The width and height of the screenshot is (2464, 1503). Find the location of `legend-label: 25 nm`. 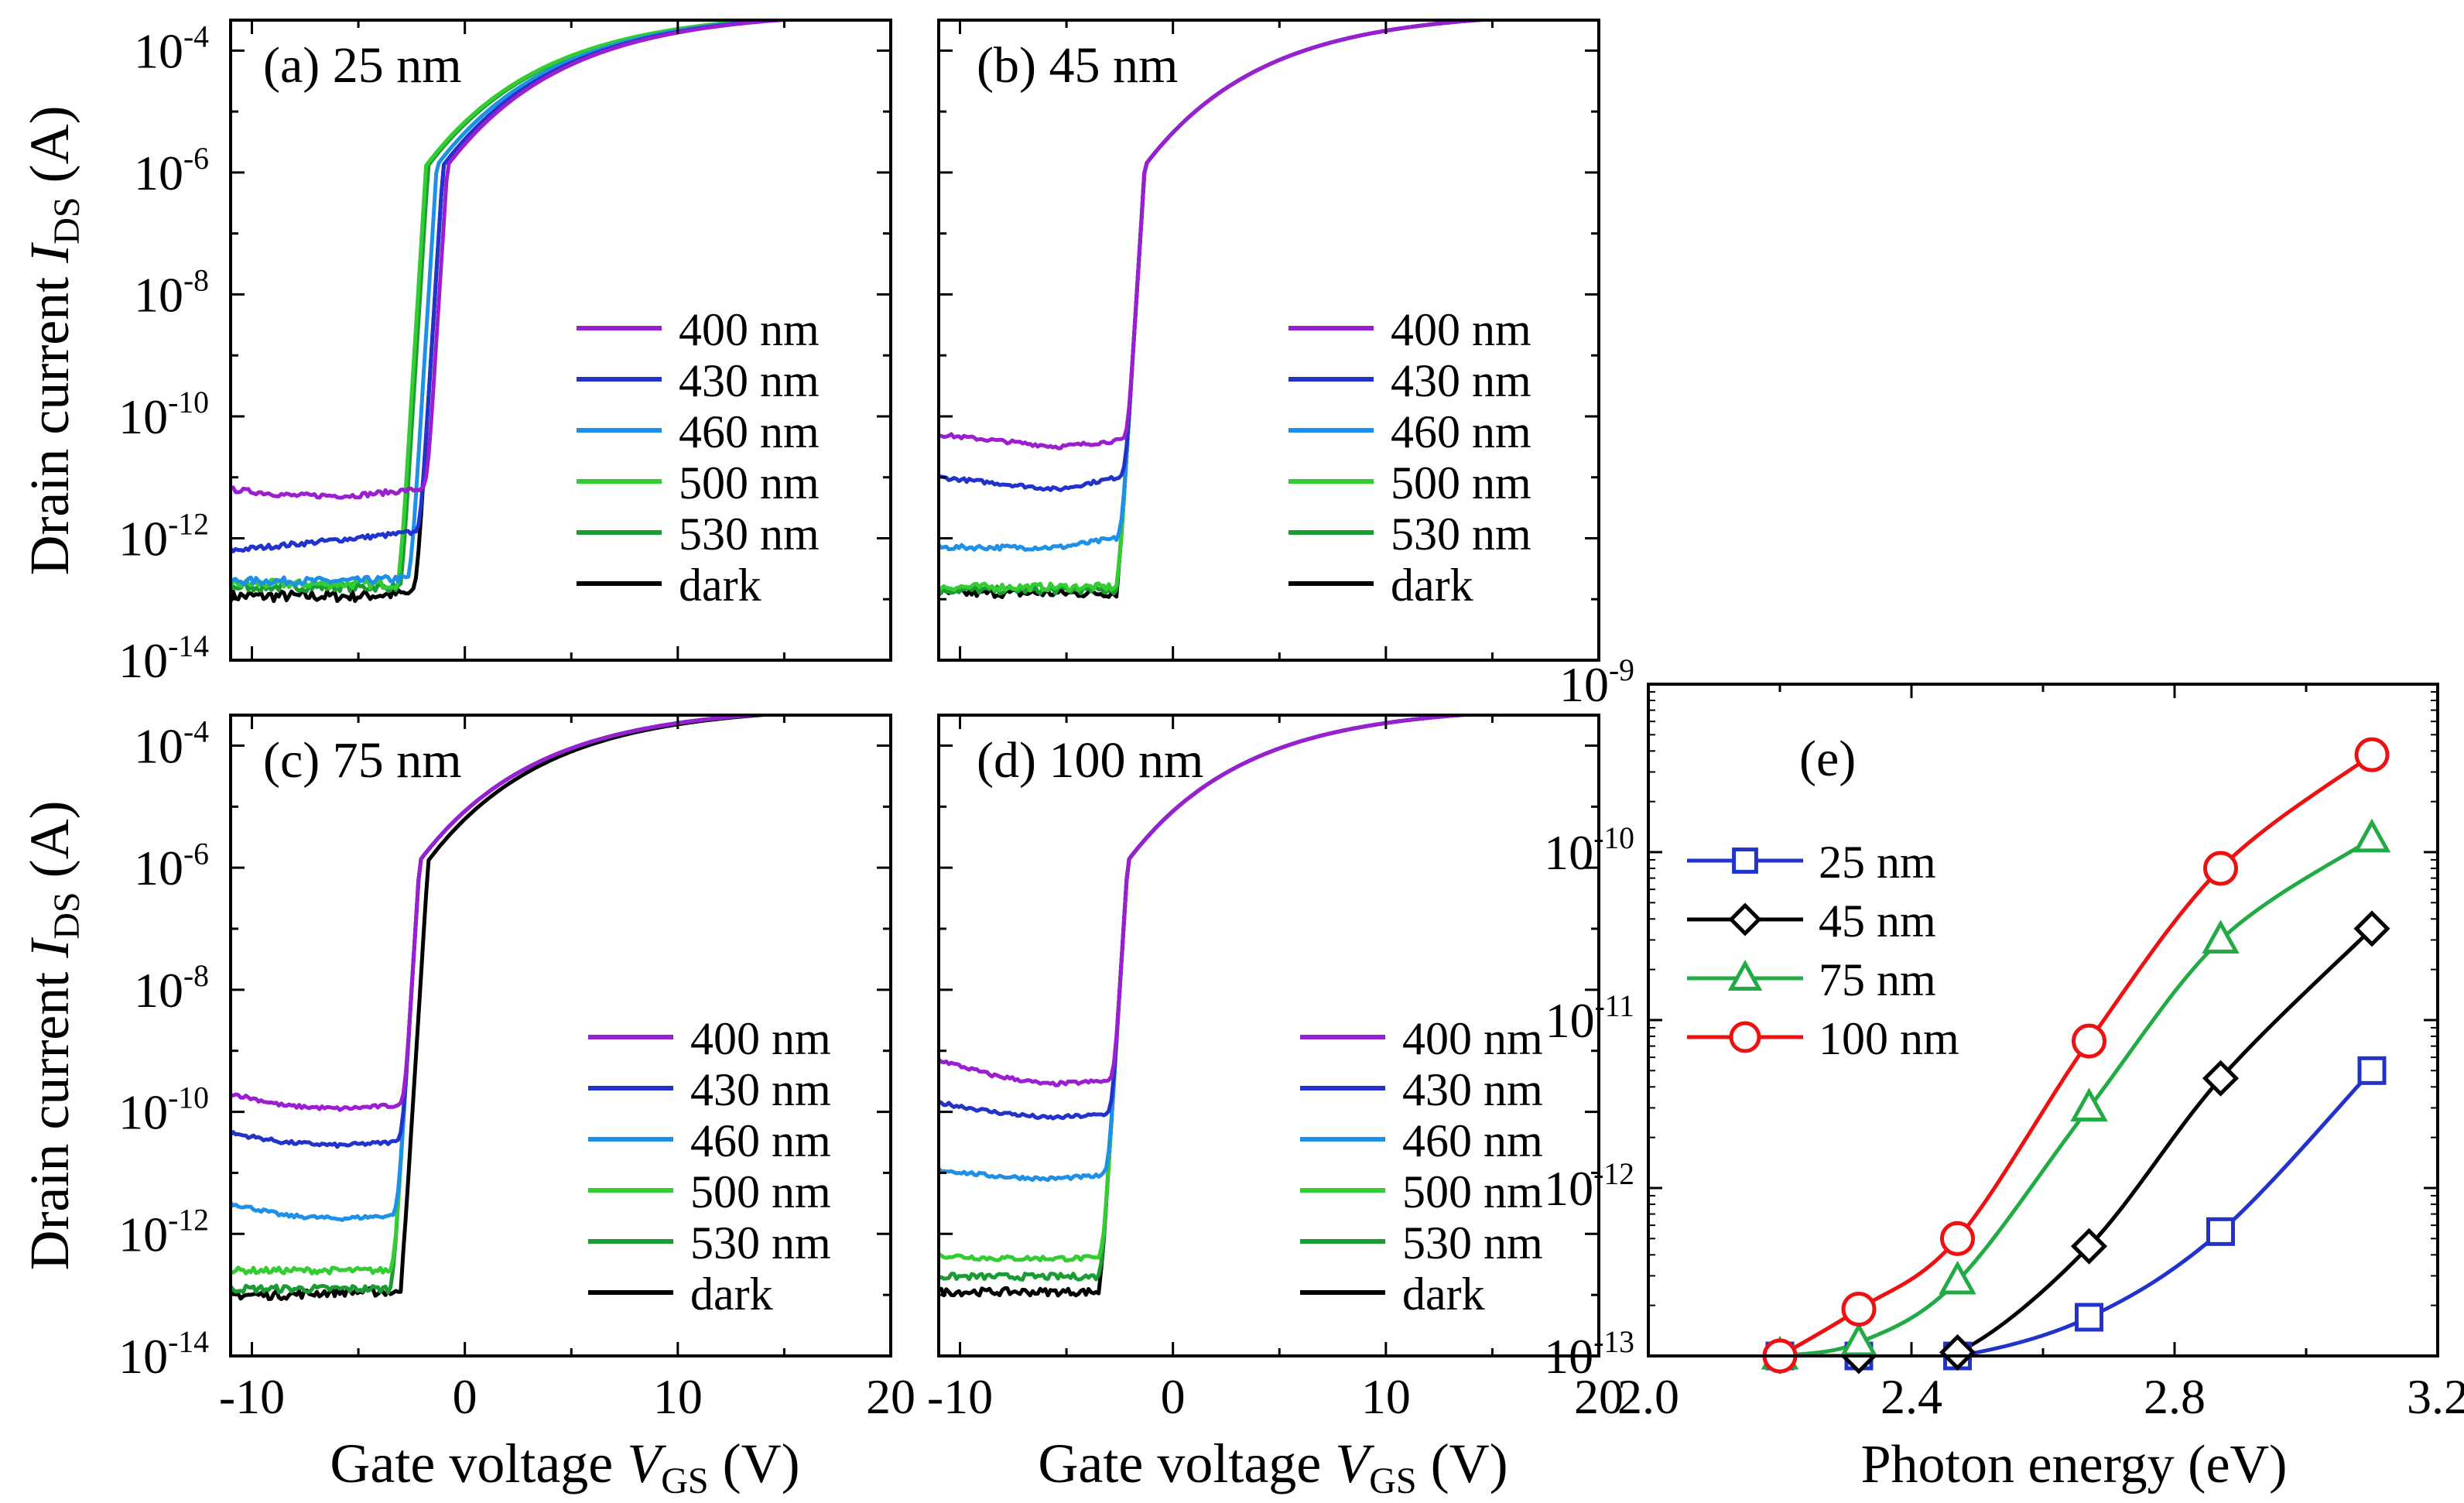

legend-label: 25 nm is located at coordinates (1877, 863).